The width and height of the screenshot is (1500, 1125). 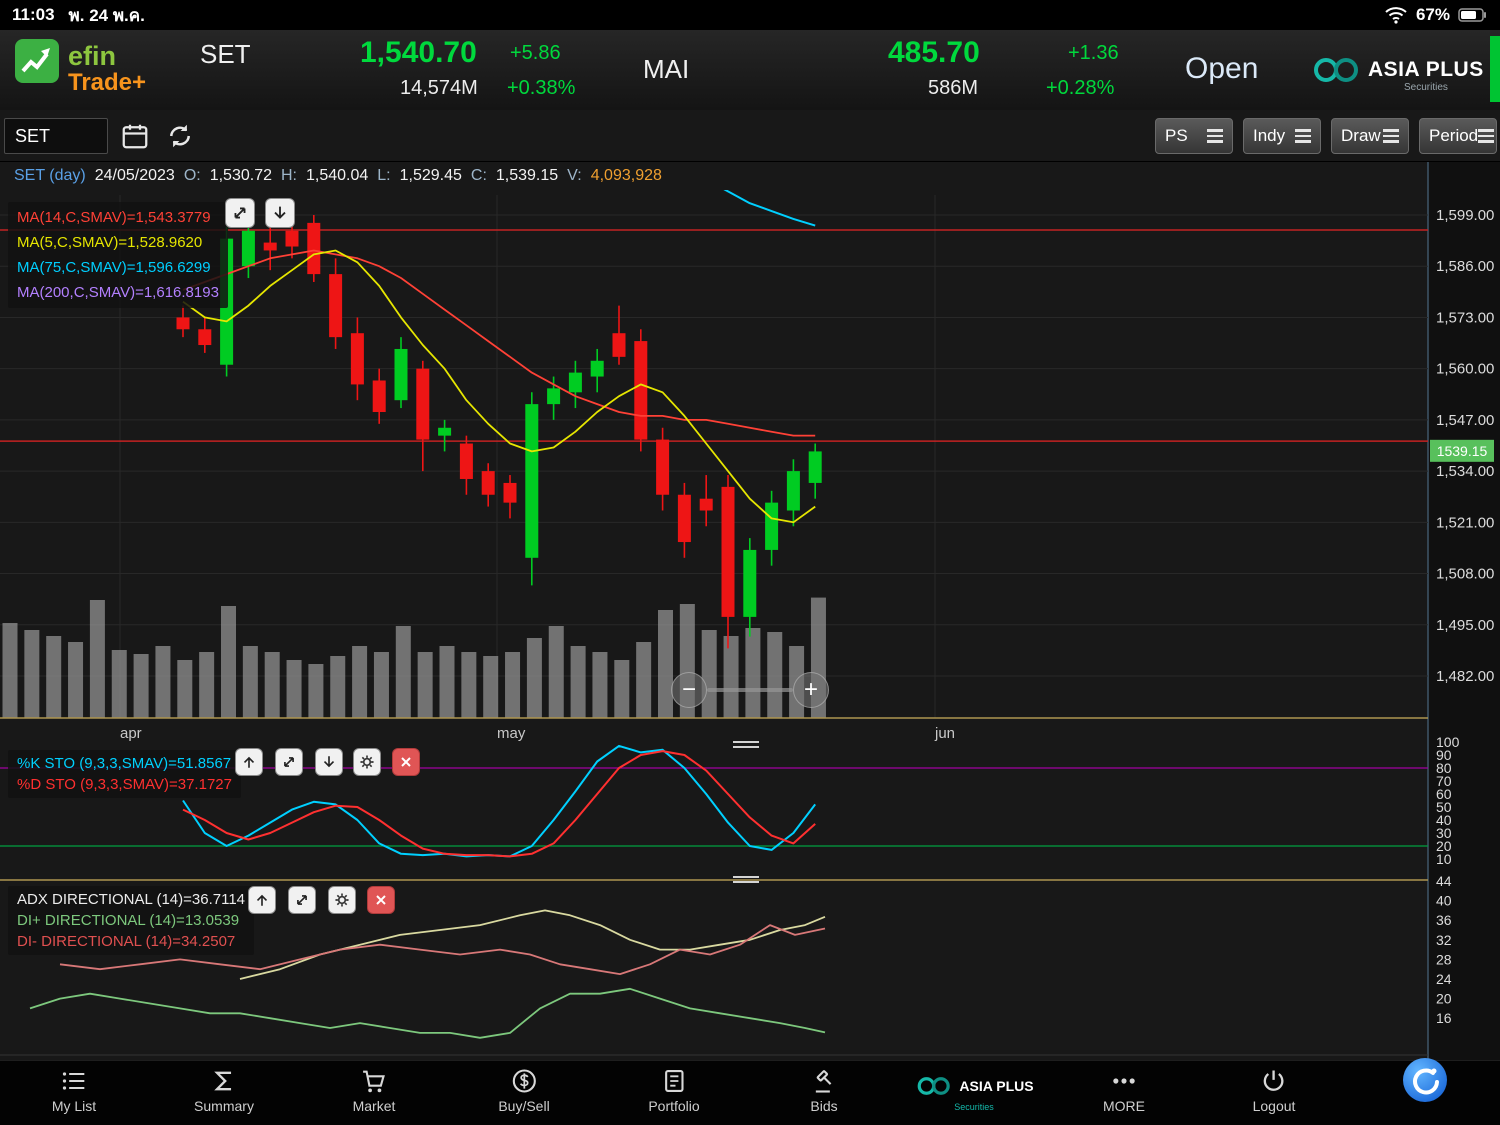 What do you see at coordinates (381, 900) in the screenshot?
I see `adx-close-button` at bounding box center [381, 900].